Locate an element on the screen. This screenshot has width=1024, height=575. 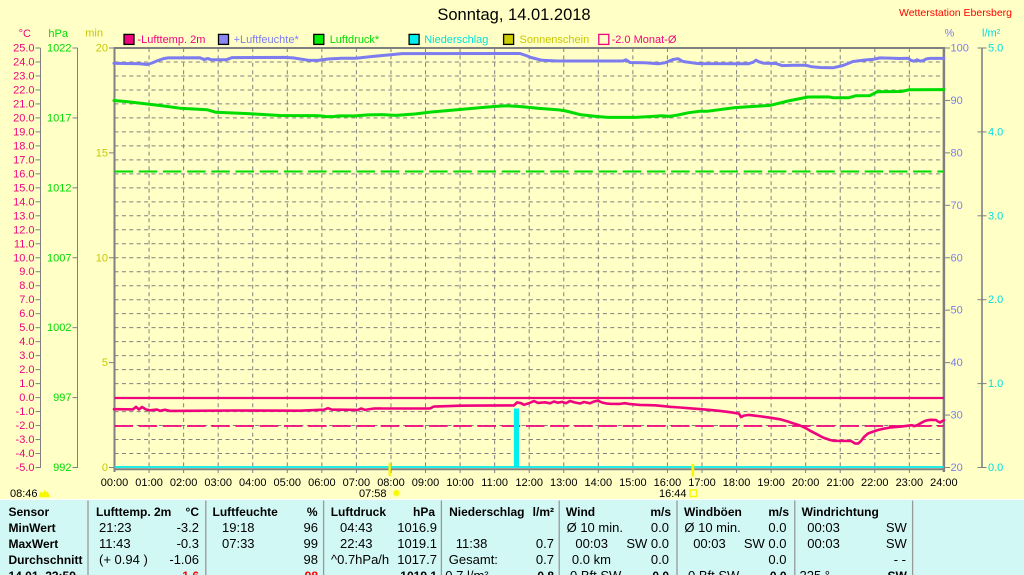
svg-text: 04:43 is located at coordinates (356, 527).